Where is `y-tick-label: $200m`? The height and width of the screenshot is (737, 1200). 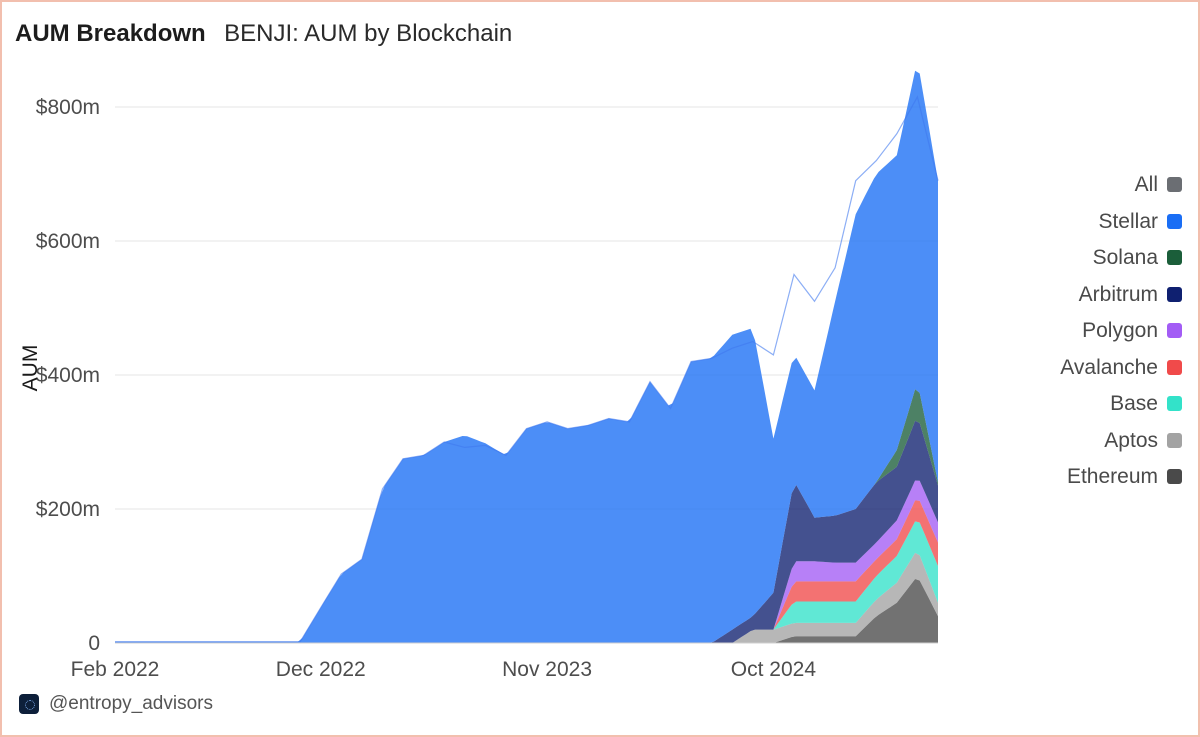 y-tick-label: $200m is located at coordinates (68, 509).